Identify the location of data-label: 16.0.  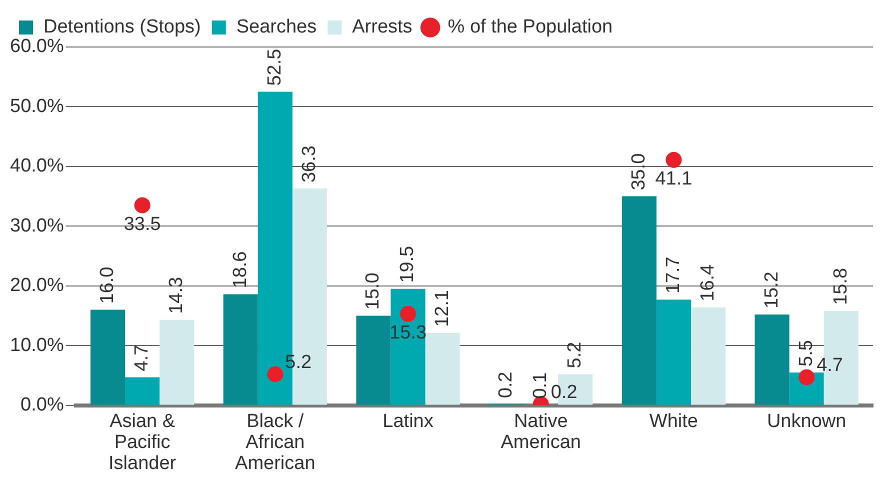
(107, 285).